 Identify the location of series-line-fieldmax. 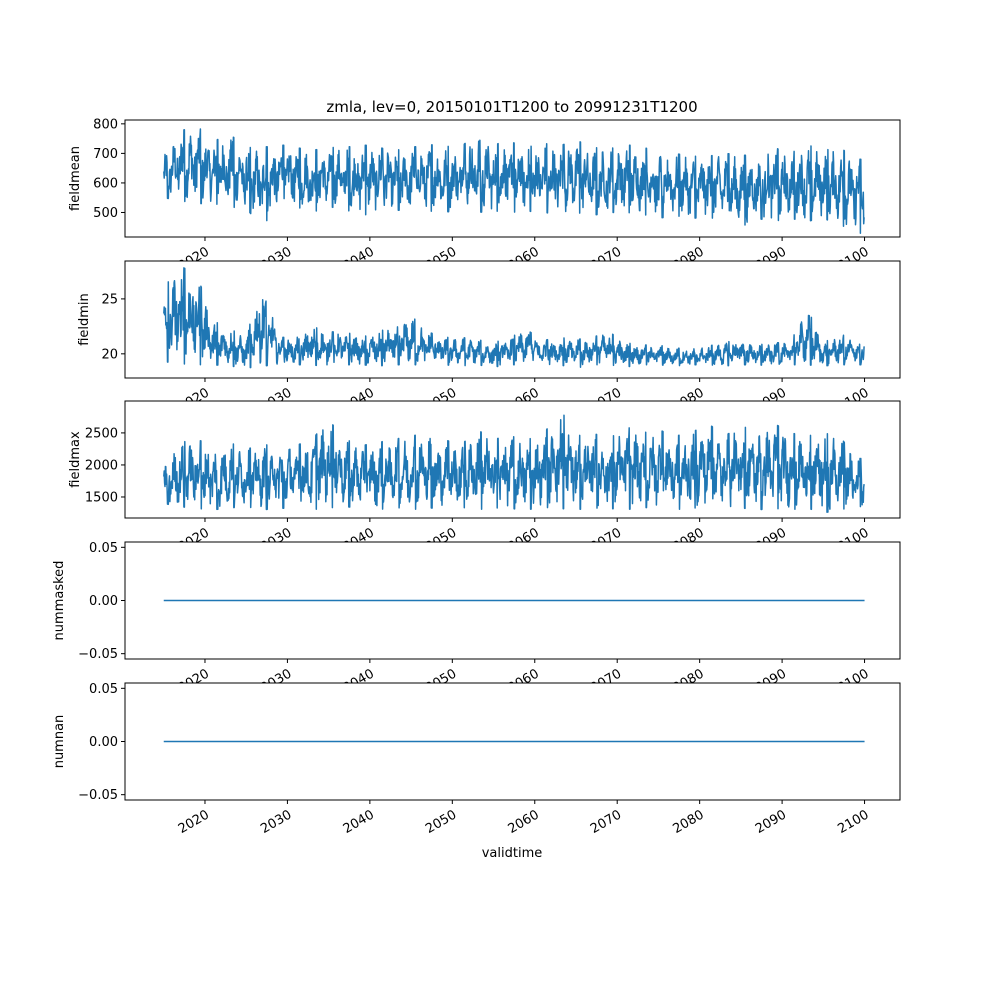
(514, 464).